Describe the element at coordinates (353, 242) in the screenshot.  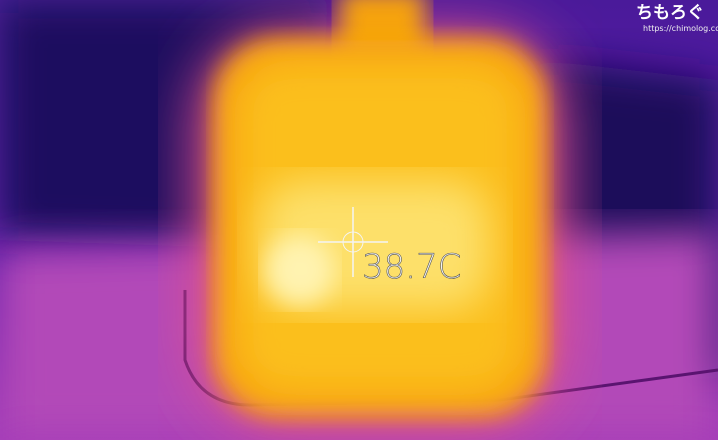
I see `crosshair` at that location.